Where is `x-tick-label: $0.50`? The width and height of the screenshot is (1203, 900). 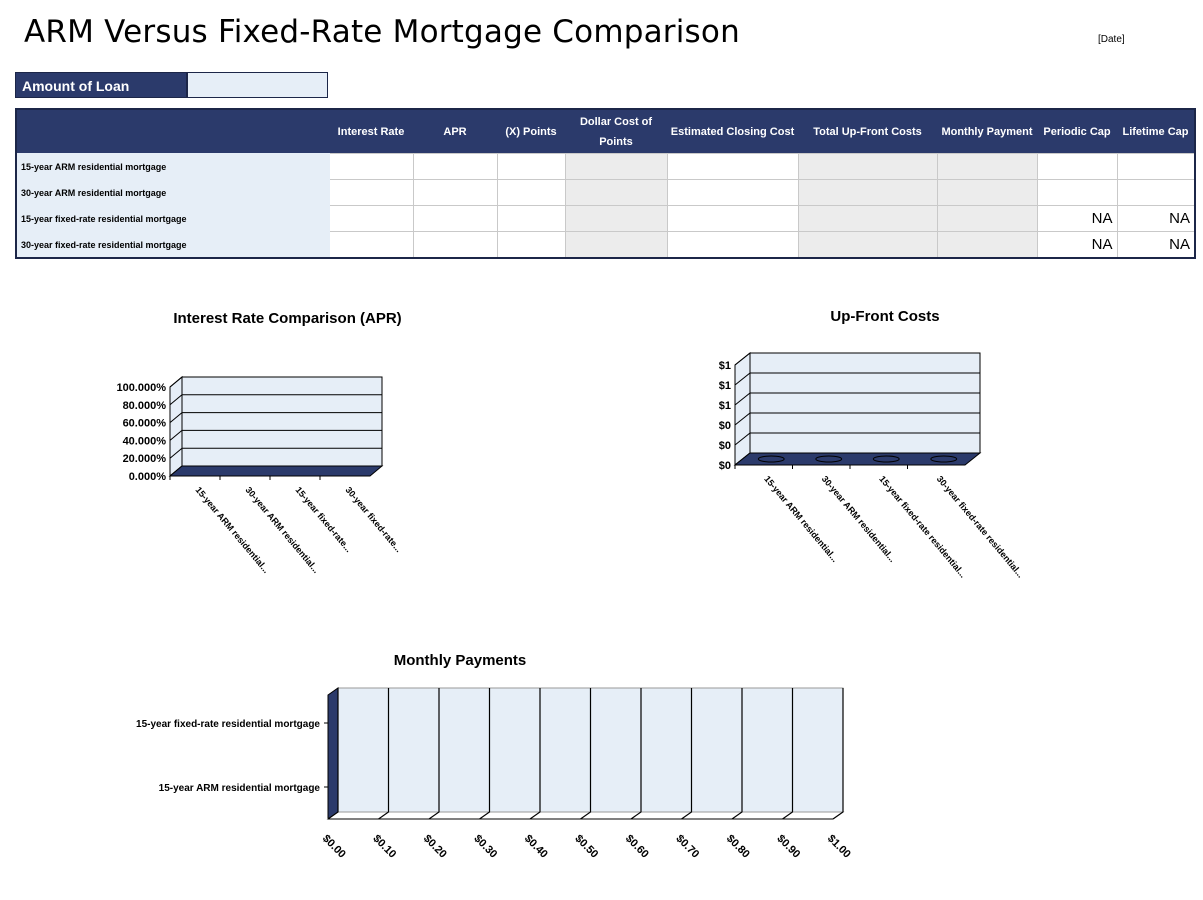 x-tick-label: $0.50 is located at coordinates (586, 847).